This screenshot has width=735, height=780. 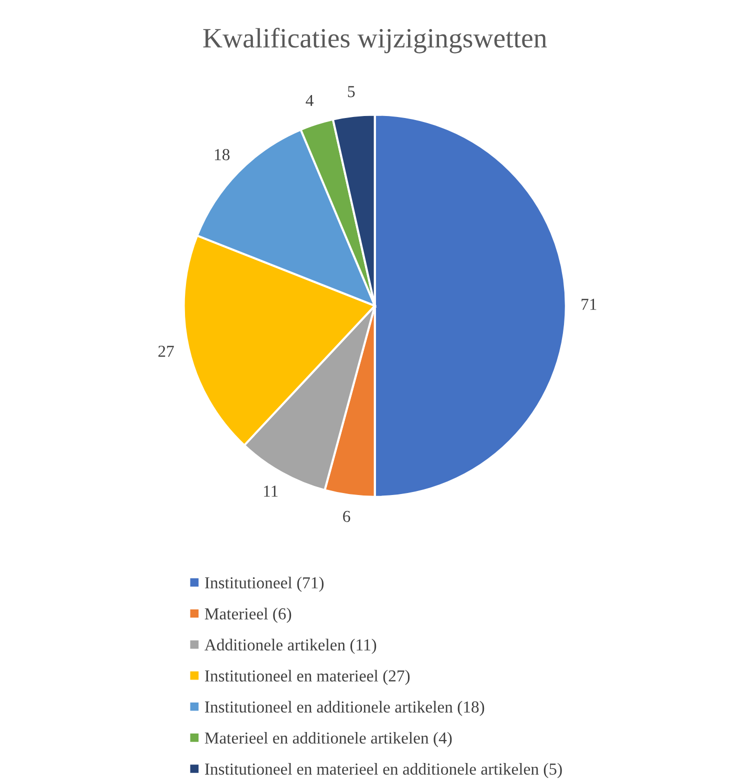 What do you see at coordinates (383, 770) in the screenshot?
I see `legend-label: Institutioneel en materieel en additionele artikelen (5)` at bounding box center [383, 770].